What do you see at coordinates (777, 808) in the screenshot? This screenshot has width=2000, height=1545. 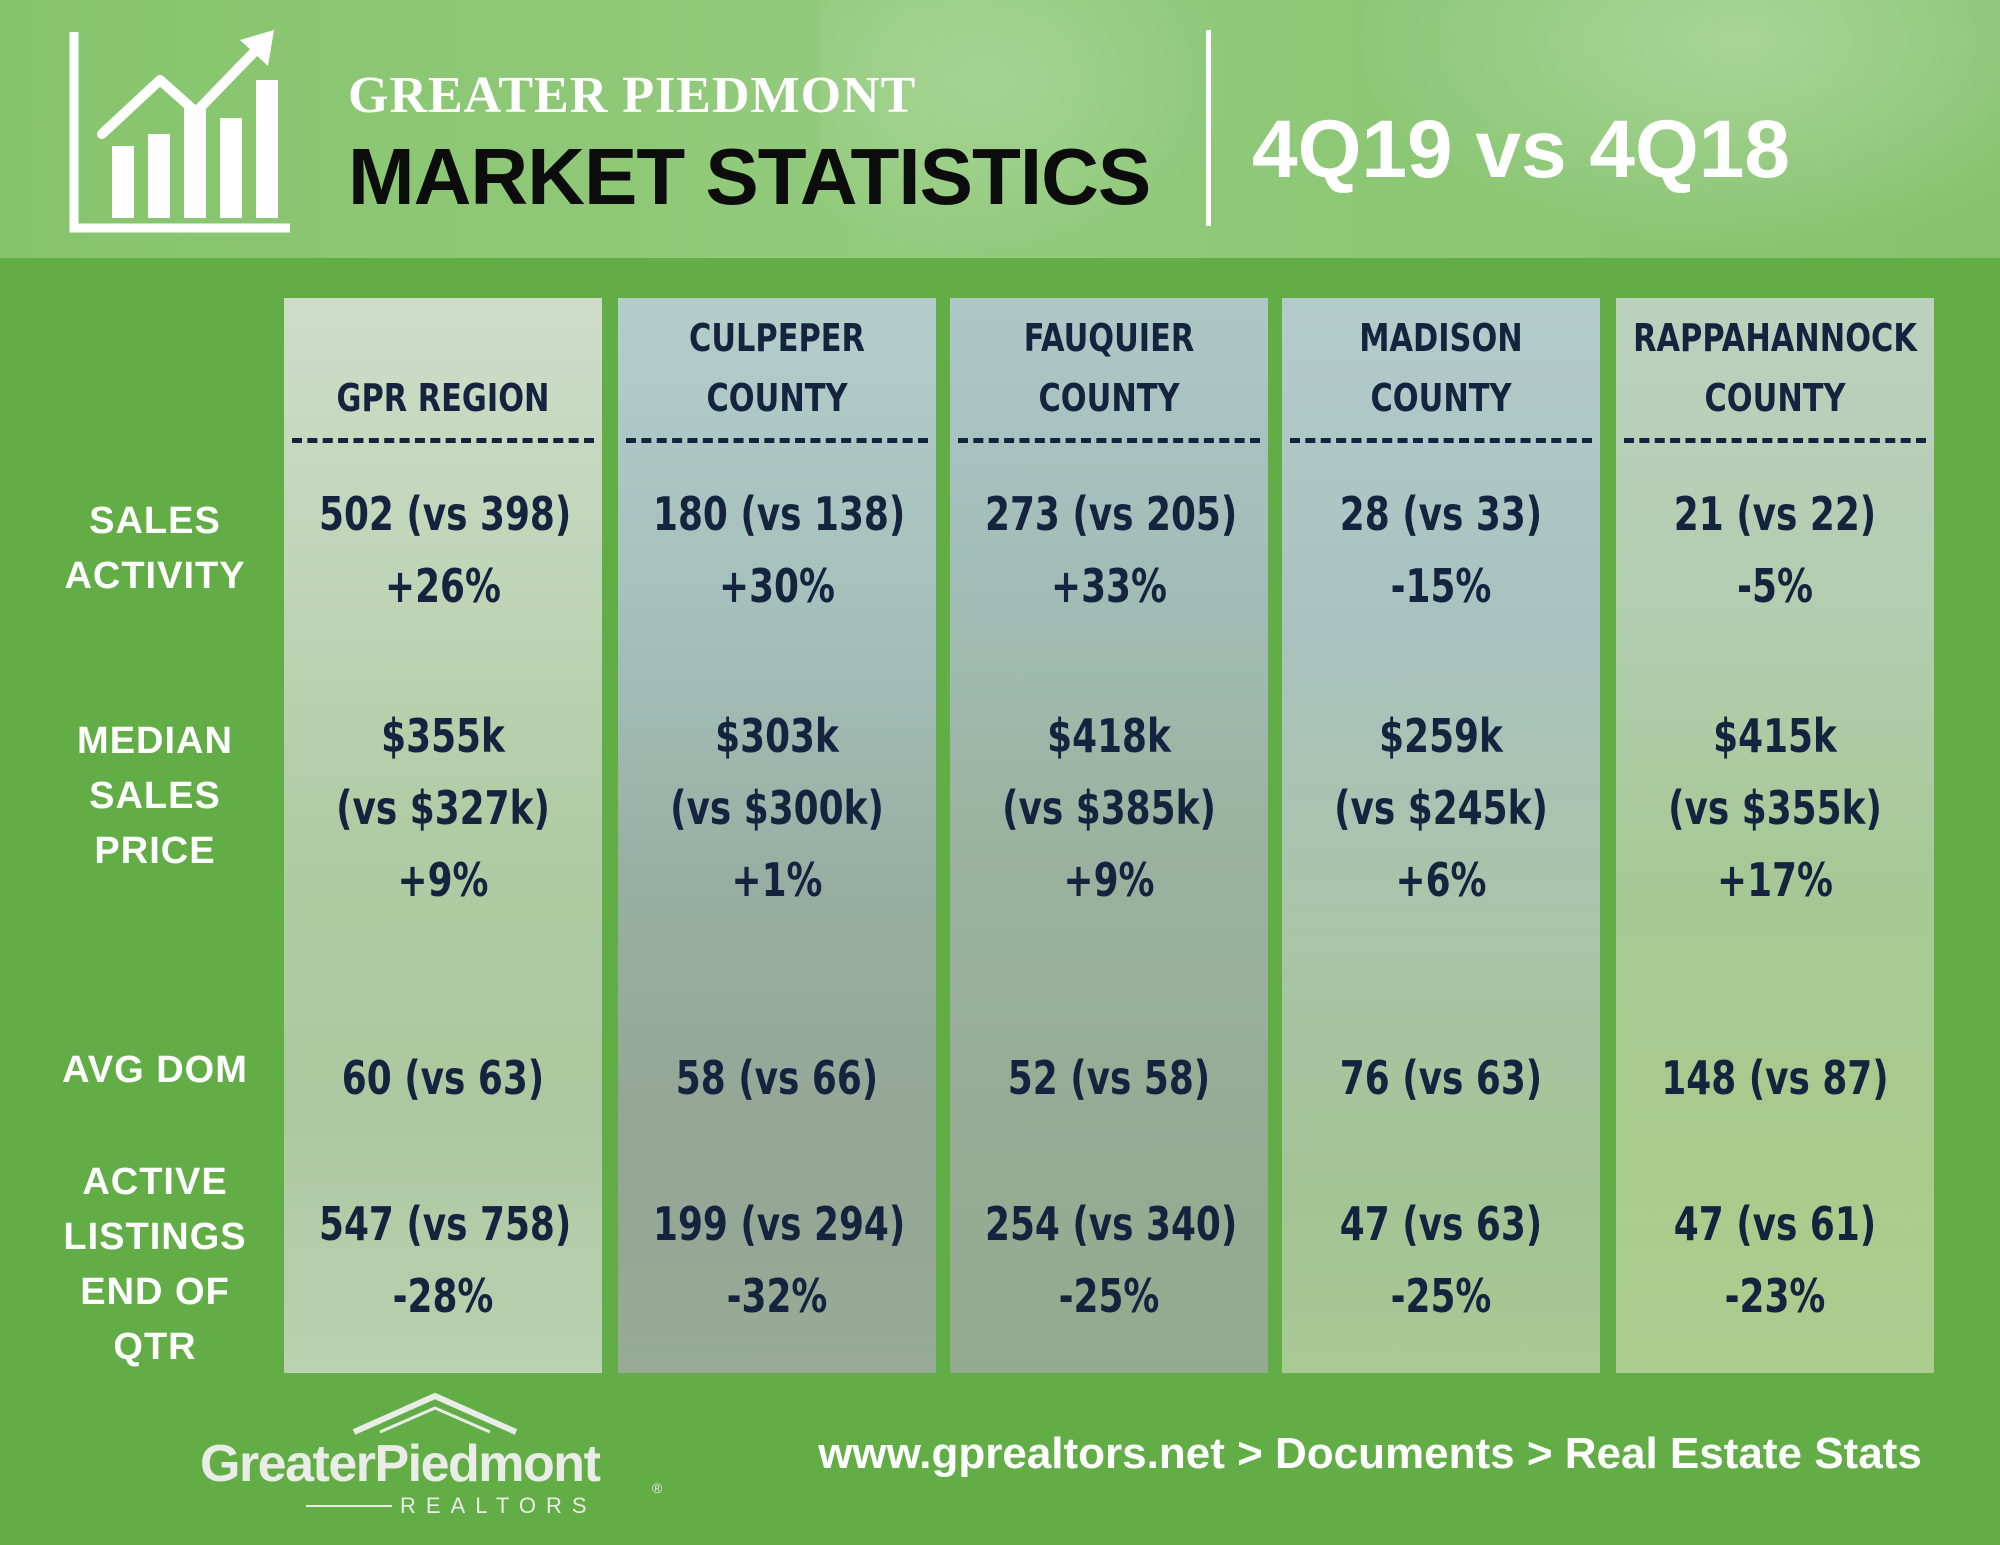 I see `cell-prior: (vs $300k)` at bounding box center [777, 808].